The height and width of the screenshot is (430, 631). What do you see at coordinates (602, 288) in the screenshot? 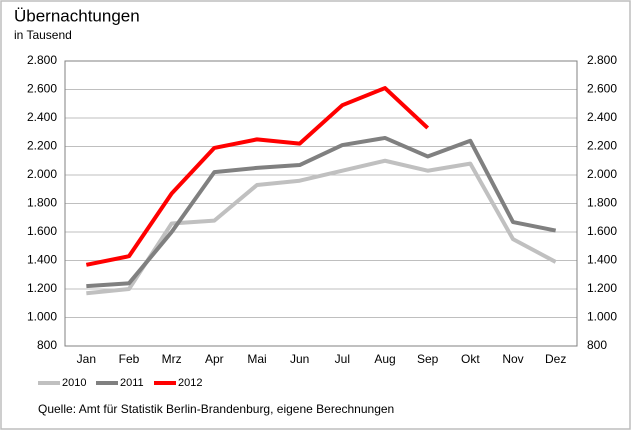
I see `y2-tick-label: 1.200` at bounding box center [602, 288].